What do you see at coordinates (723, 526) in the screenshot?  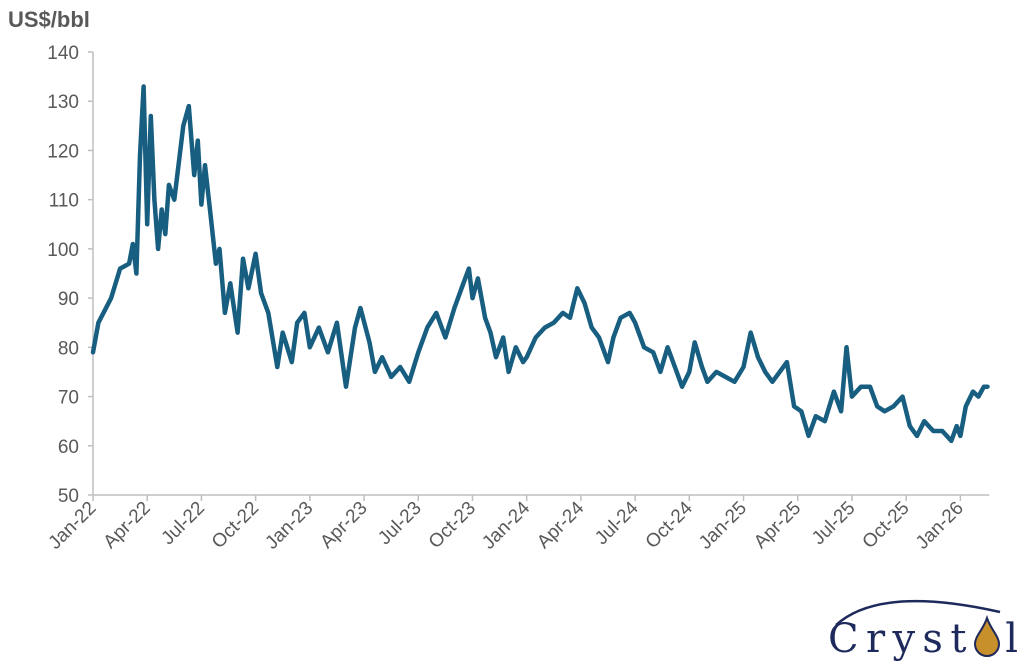 I see `x-tick-label: Jan-25` at bounding box center [723, 526].